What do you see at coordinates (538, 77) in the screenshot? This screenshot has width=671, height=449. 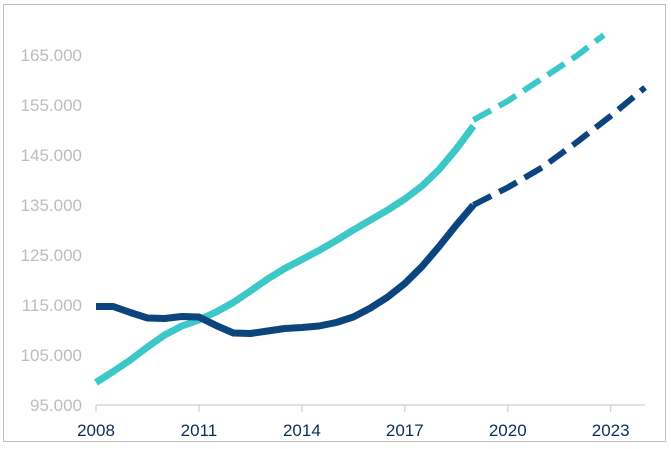 I see `series-1-forecast-line` at bounding box center [538, 77].